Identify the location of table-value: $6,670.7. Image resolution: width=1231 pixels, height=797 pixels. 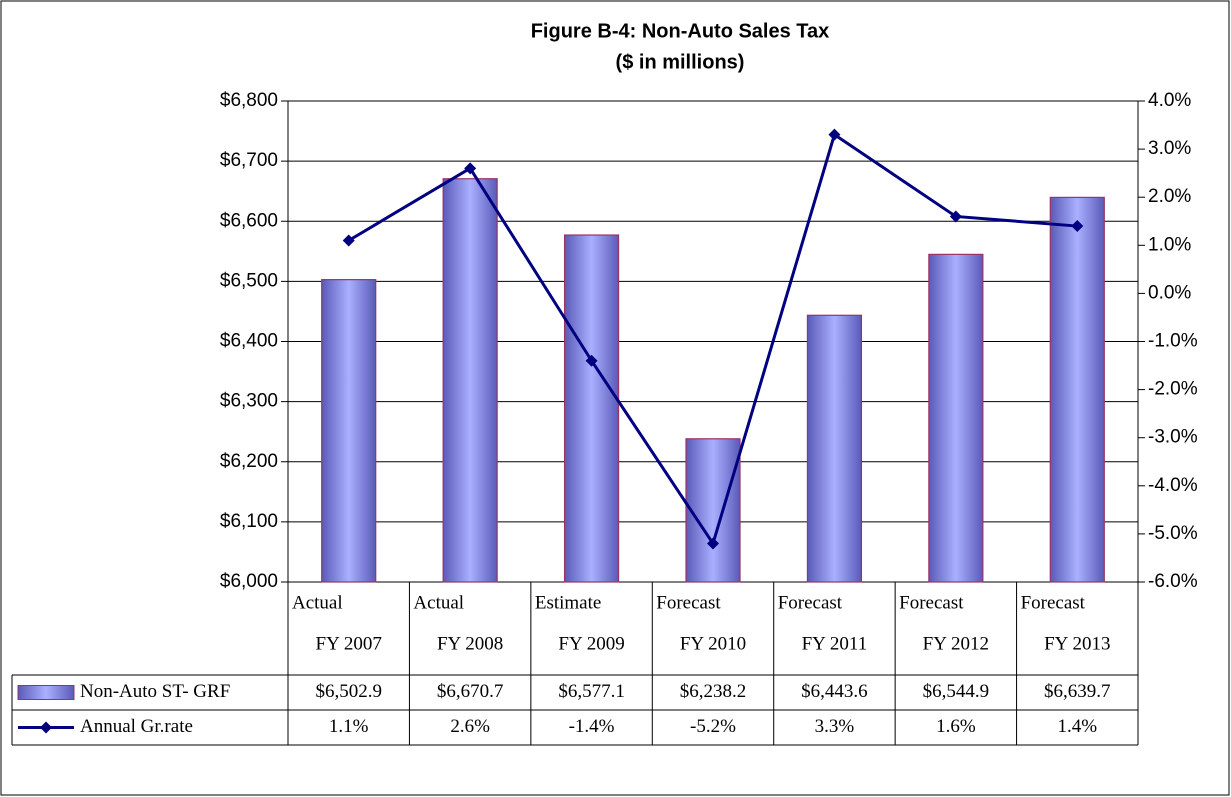
(470, 691).